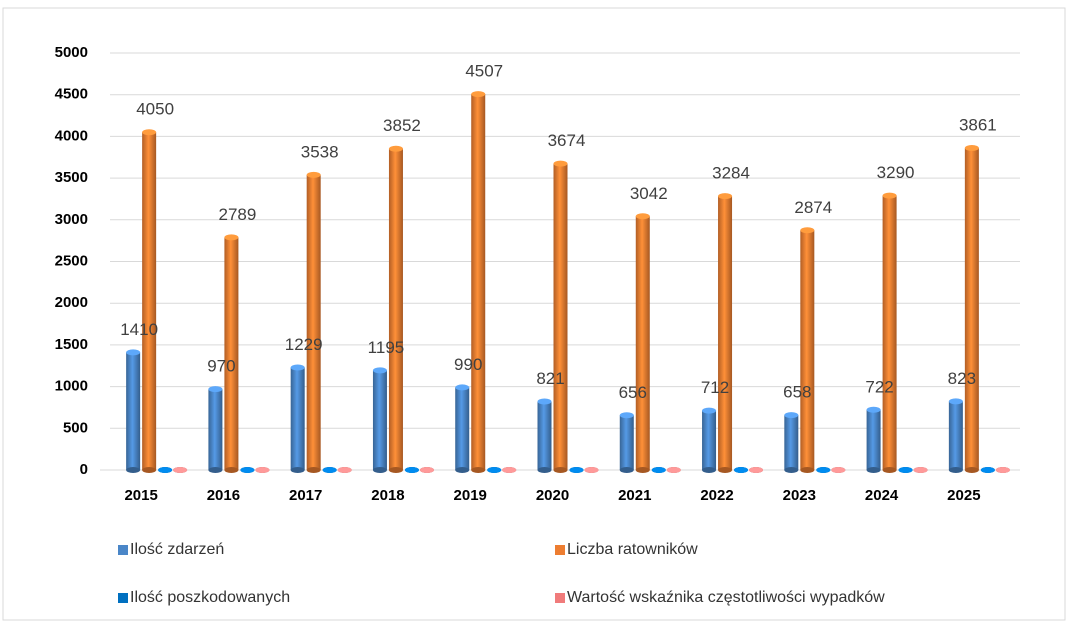  Describe the element at coordinates (75, 427) in the screenshot. I see `y-tick-label: 500` at that location.